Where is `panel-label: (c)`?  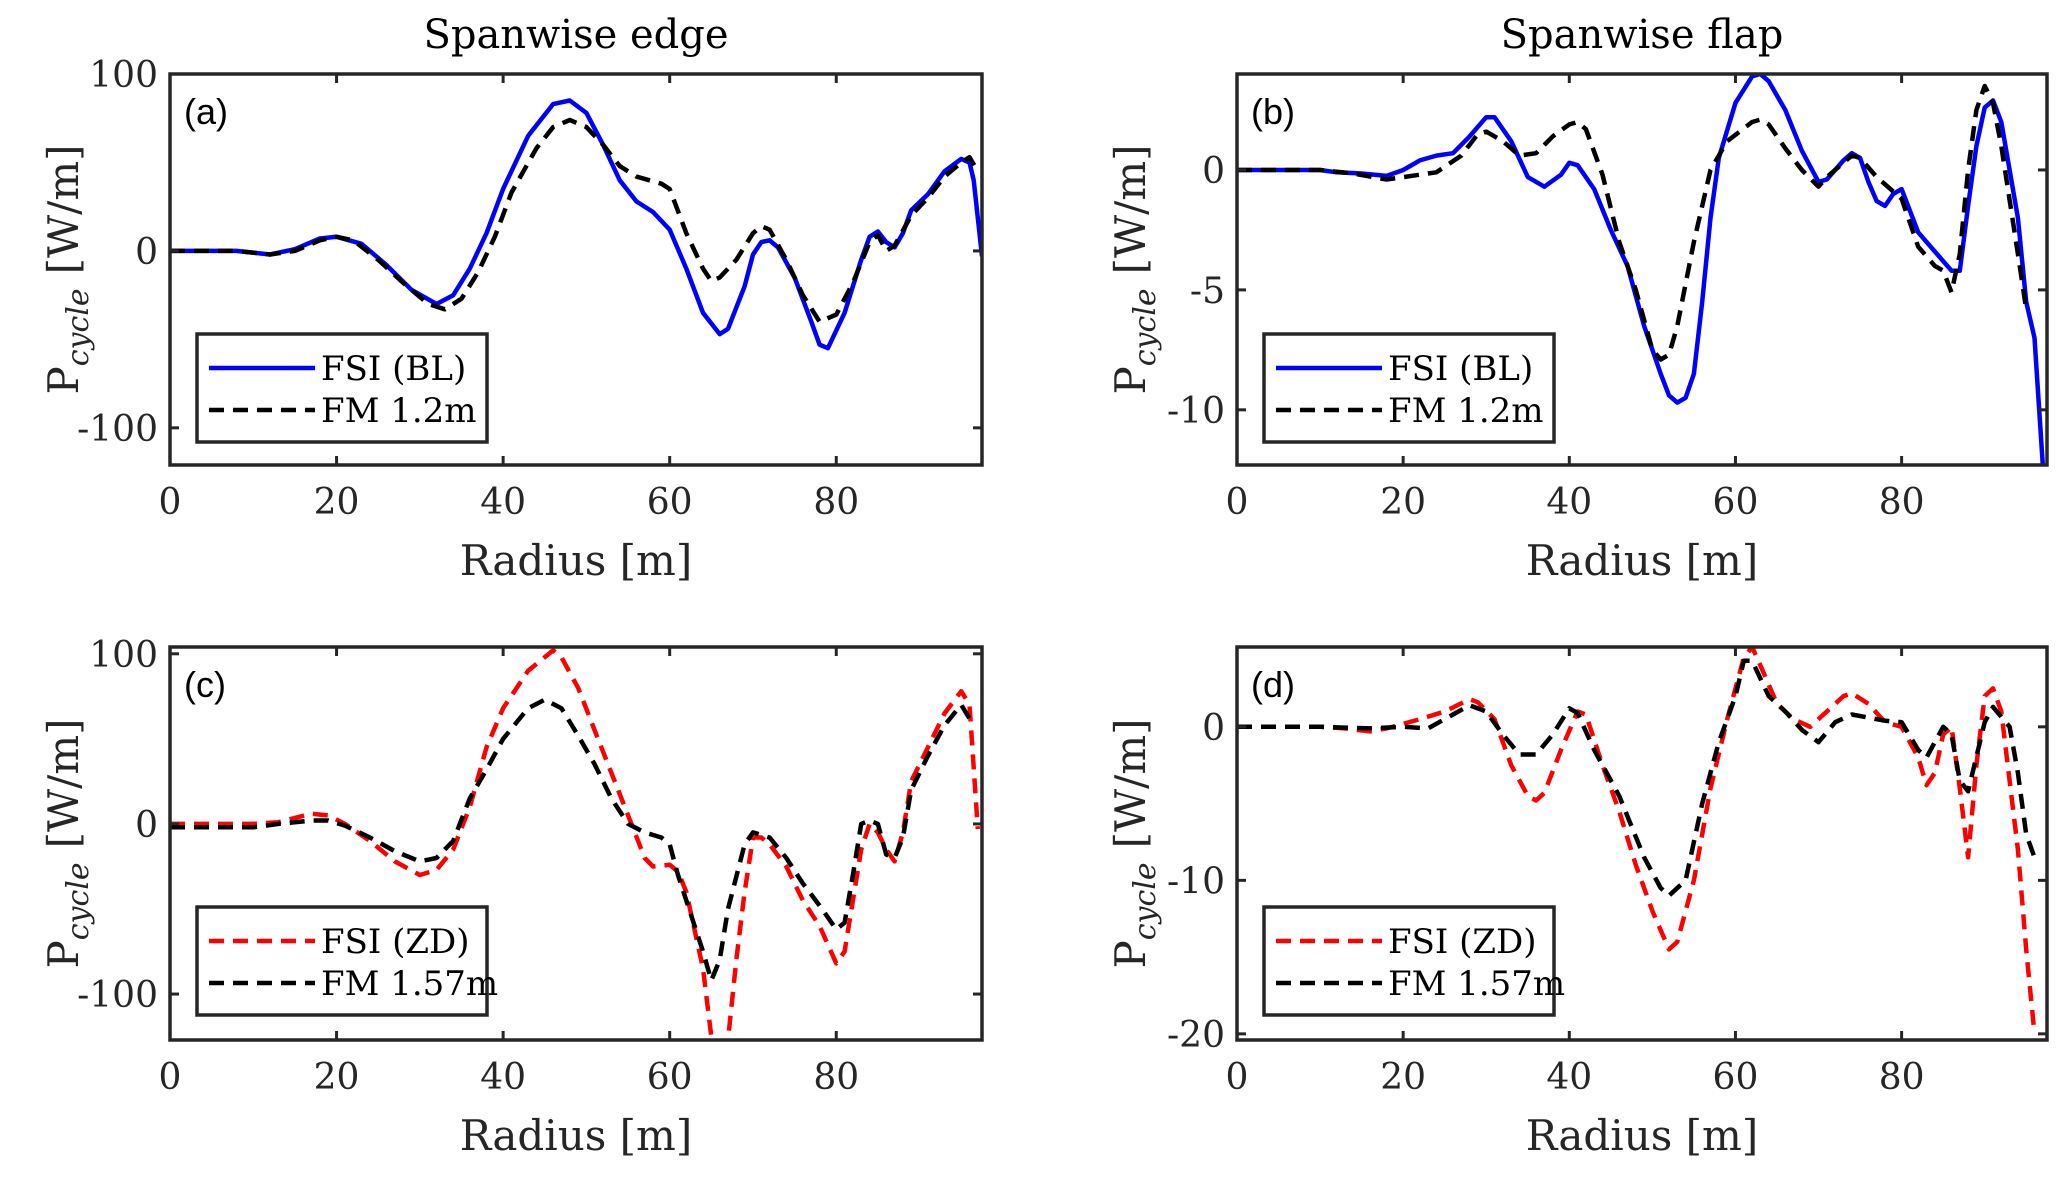
panel-label: (c) is located at coordinates (205, 684).